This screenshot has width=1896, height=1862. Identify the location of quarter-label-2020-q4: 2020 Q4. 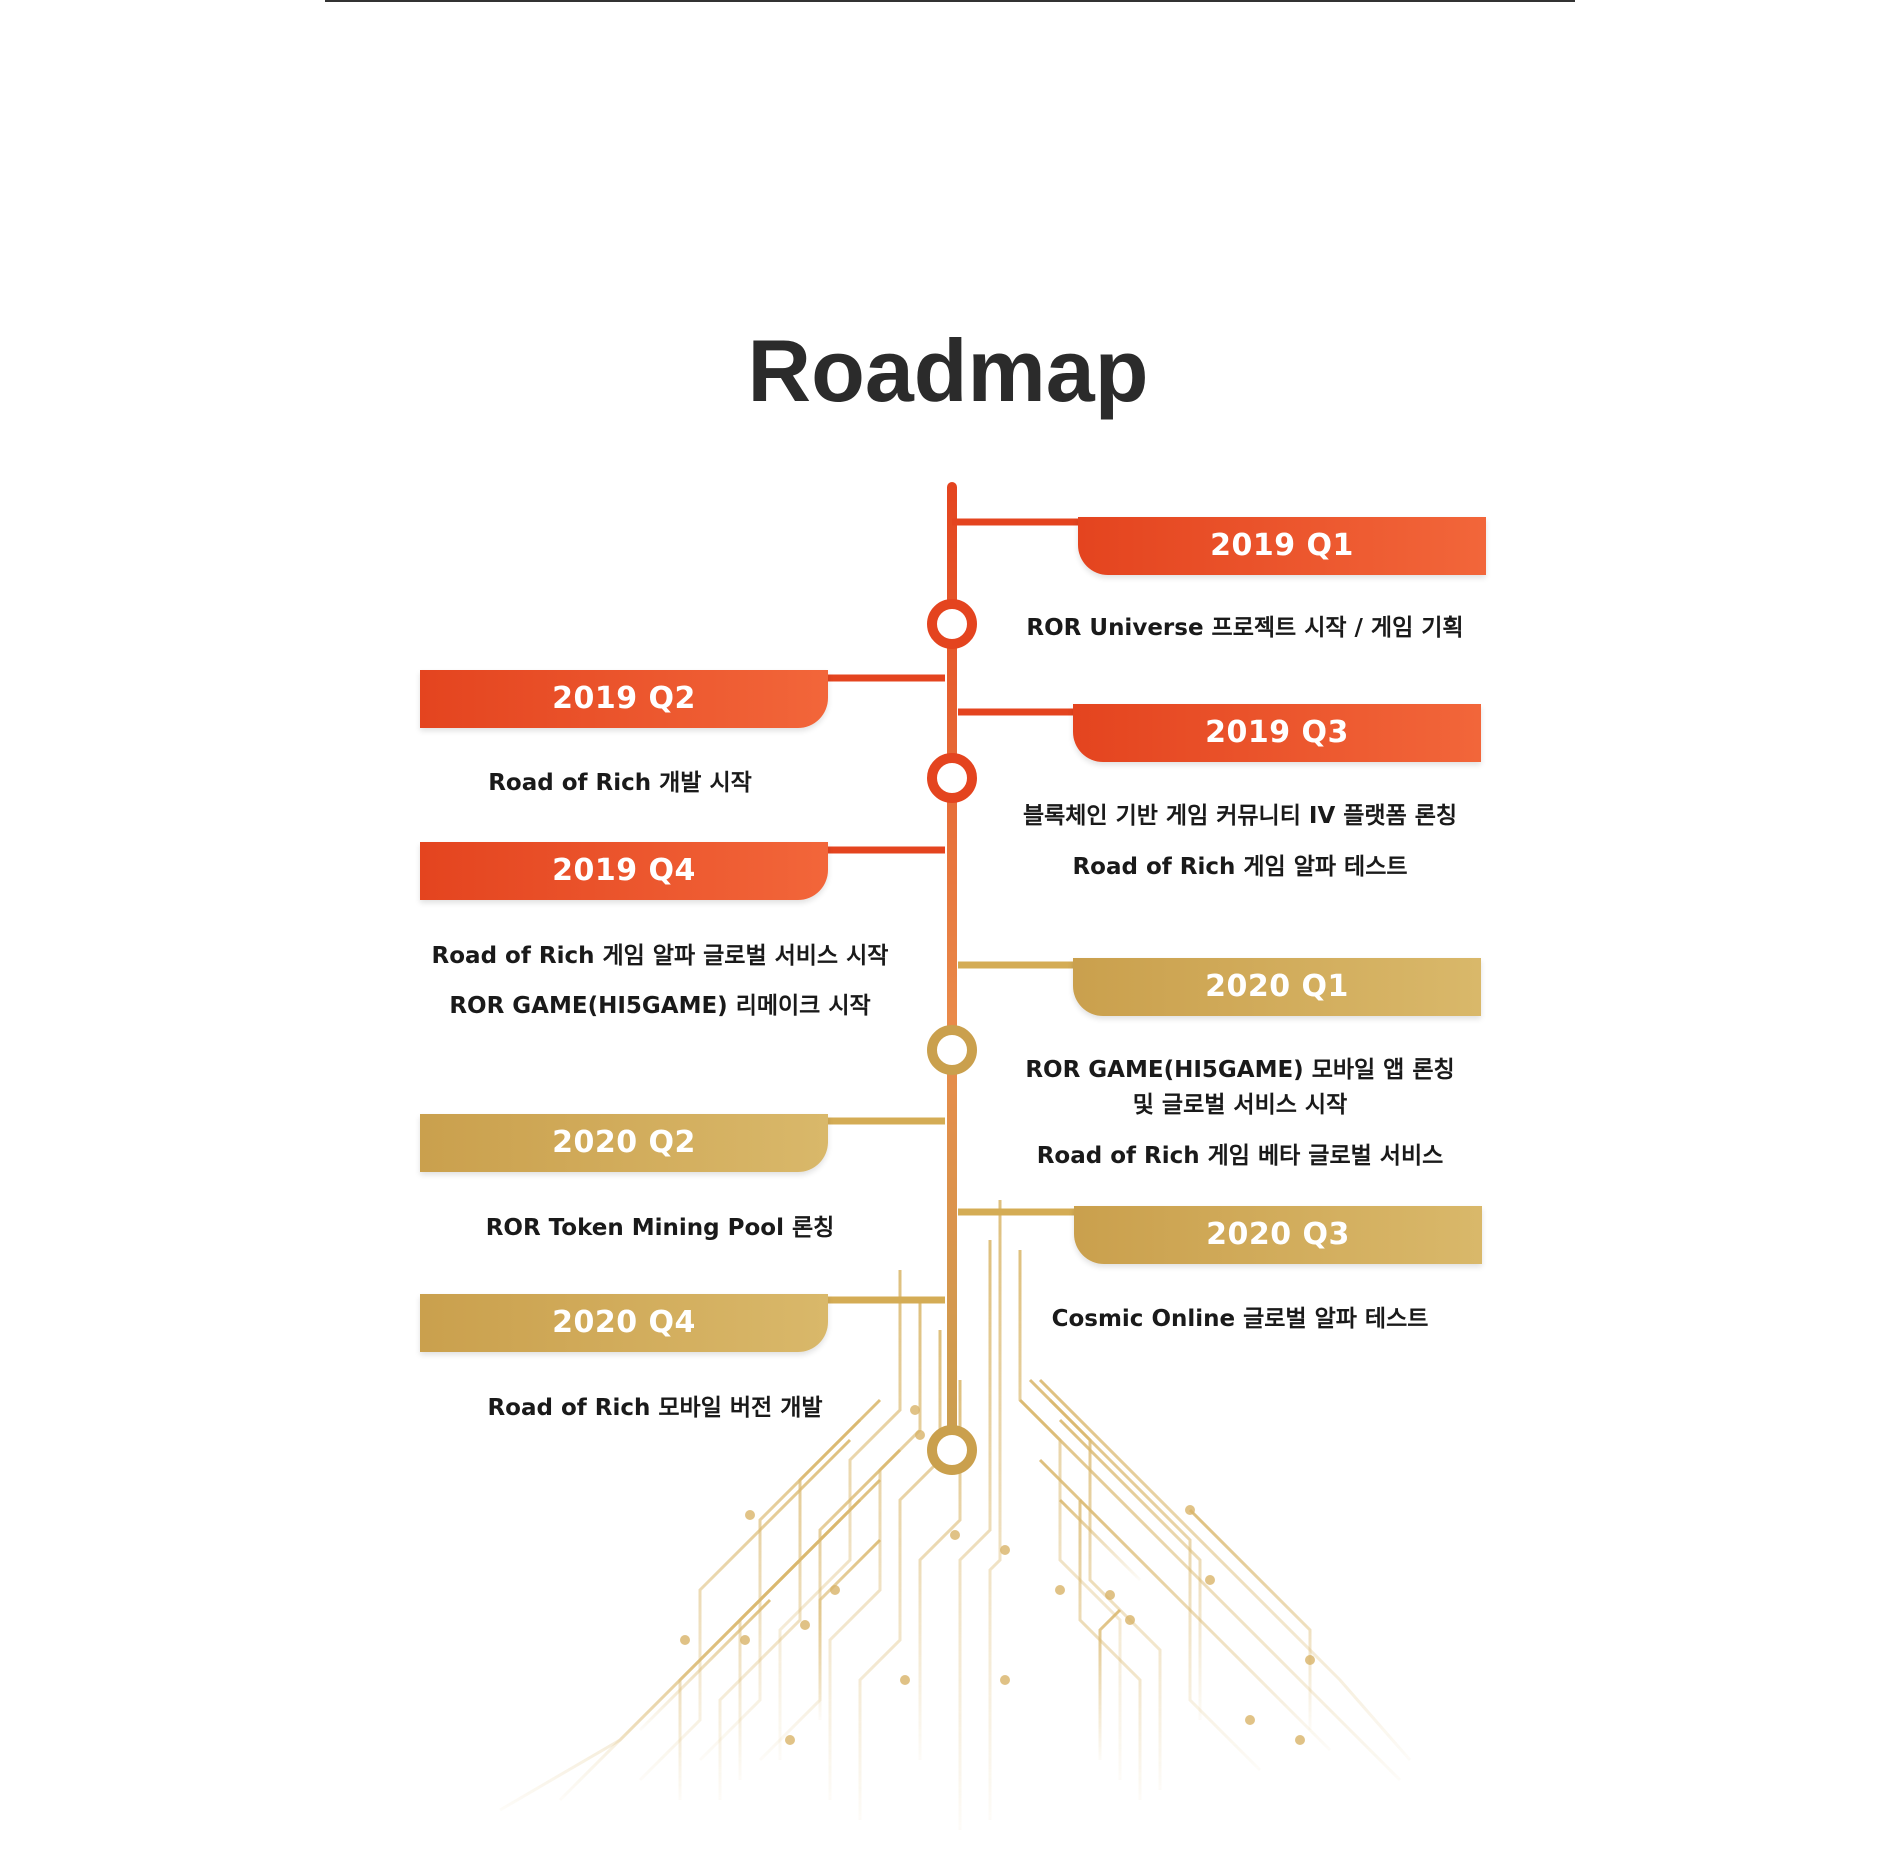
(624, 1323).